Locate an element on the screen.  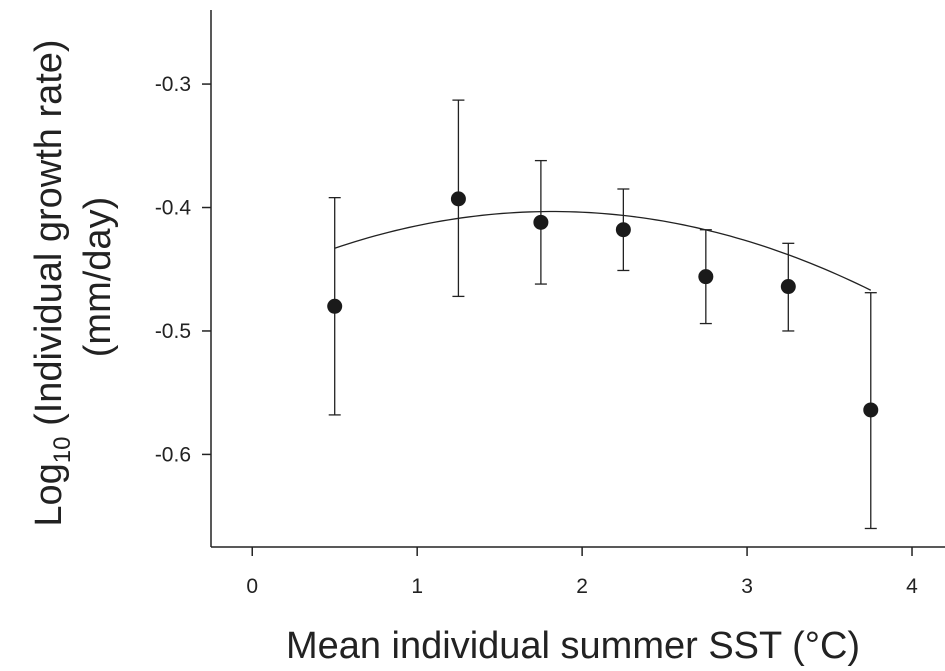
x-tick-label: 2 is located at coordinates (582, 586).